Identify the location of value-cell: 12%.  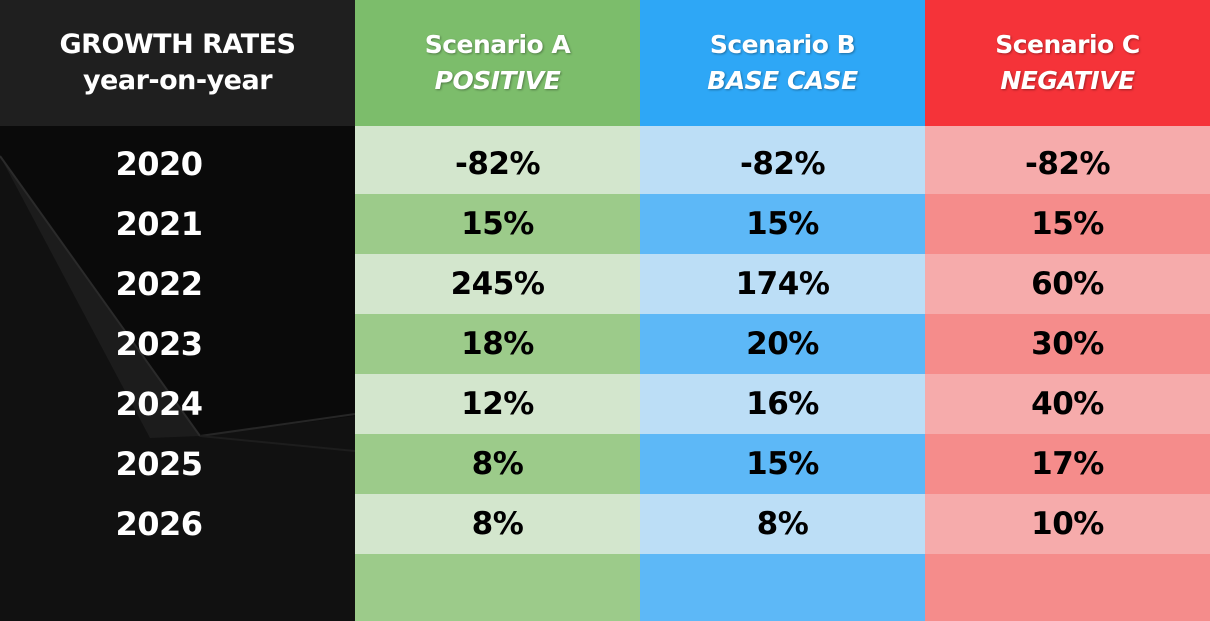
(497, 404).